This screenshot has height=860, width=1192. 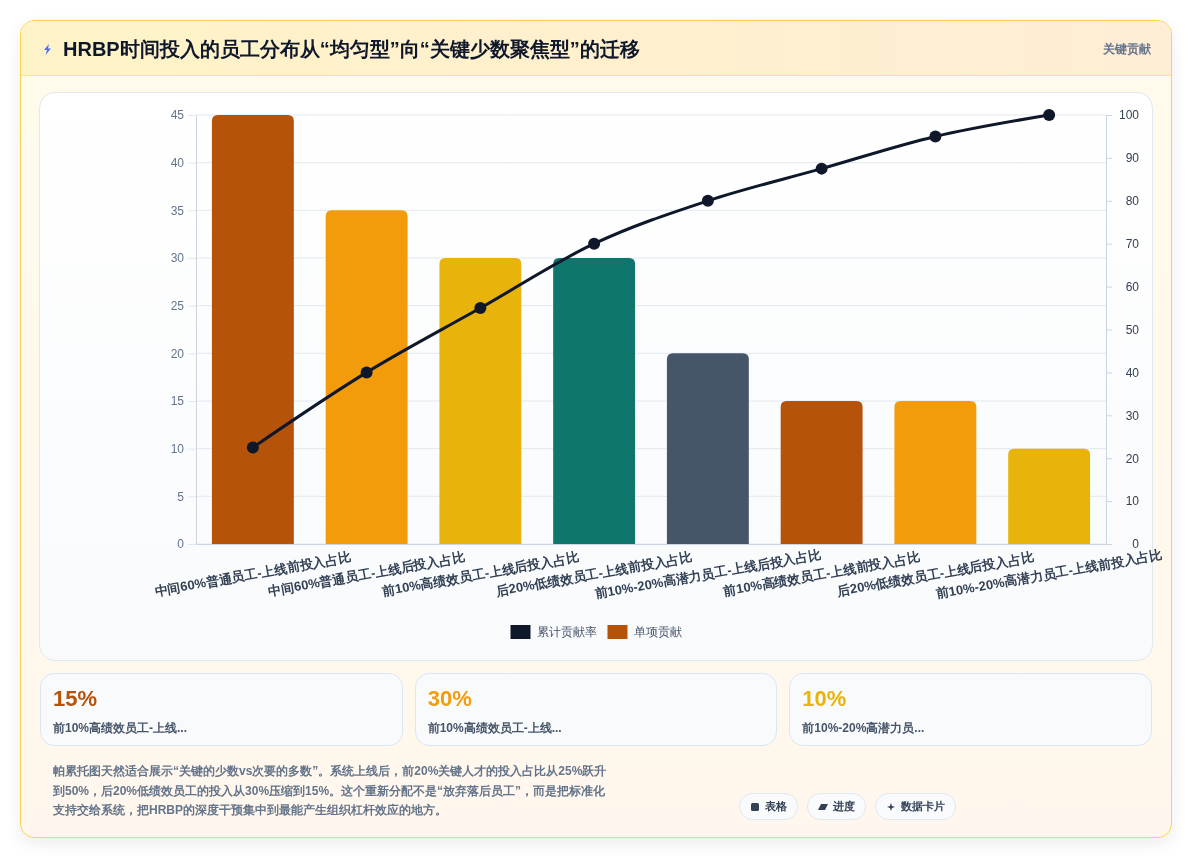 What do you see at coordinates (177, 449) in the screenshot?
I see `y-tick-label: 10` at bounding box center [177, 449].